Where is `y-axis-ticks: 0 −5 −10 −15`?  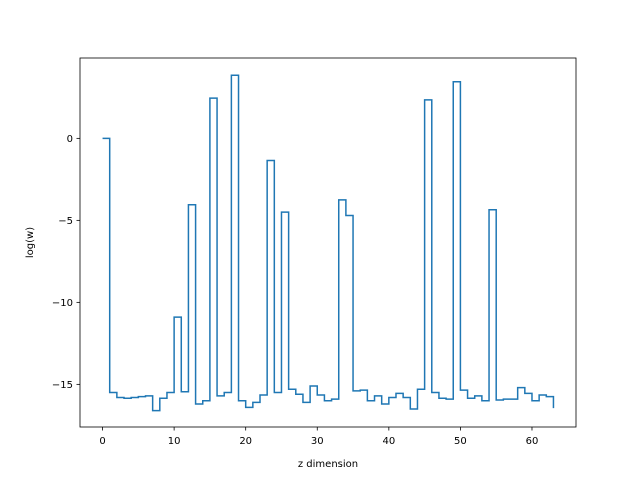
y-axis-ticks: 0 −5 −10 −15 is located at coordinates (66, 262).